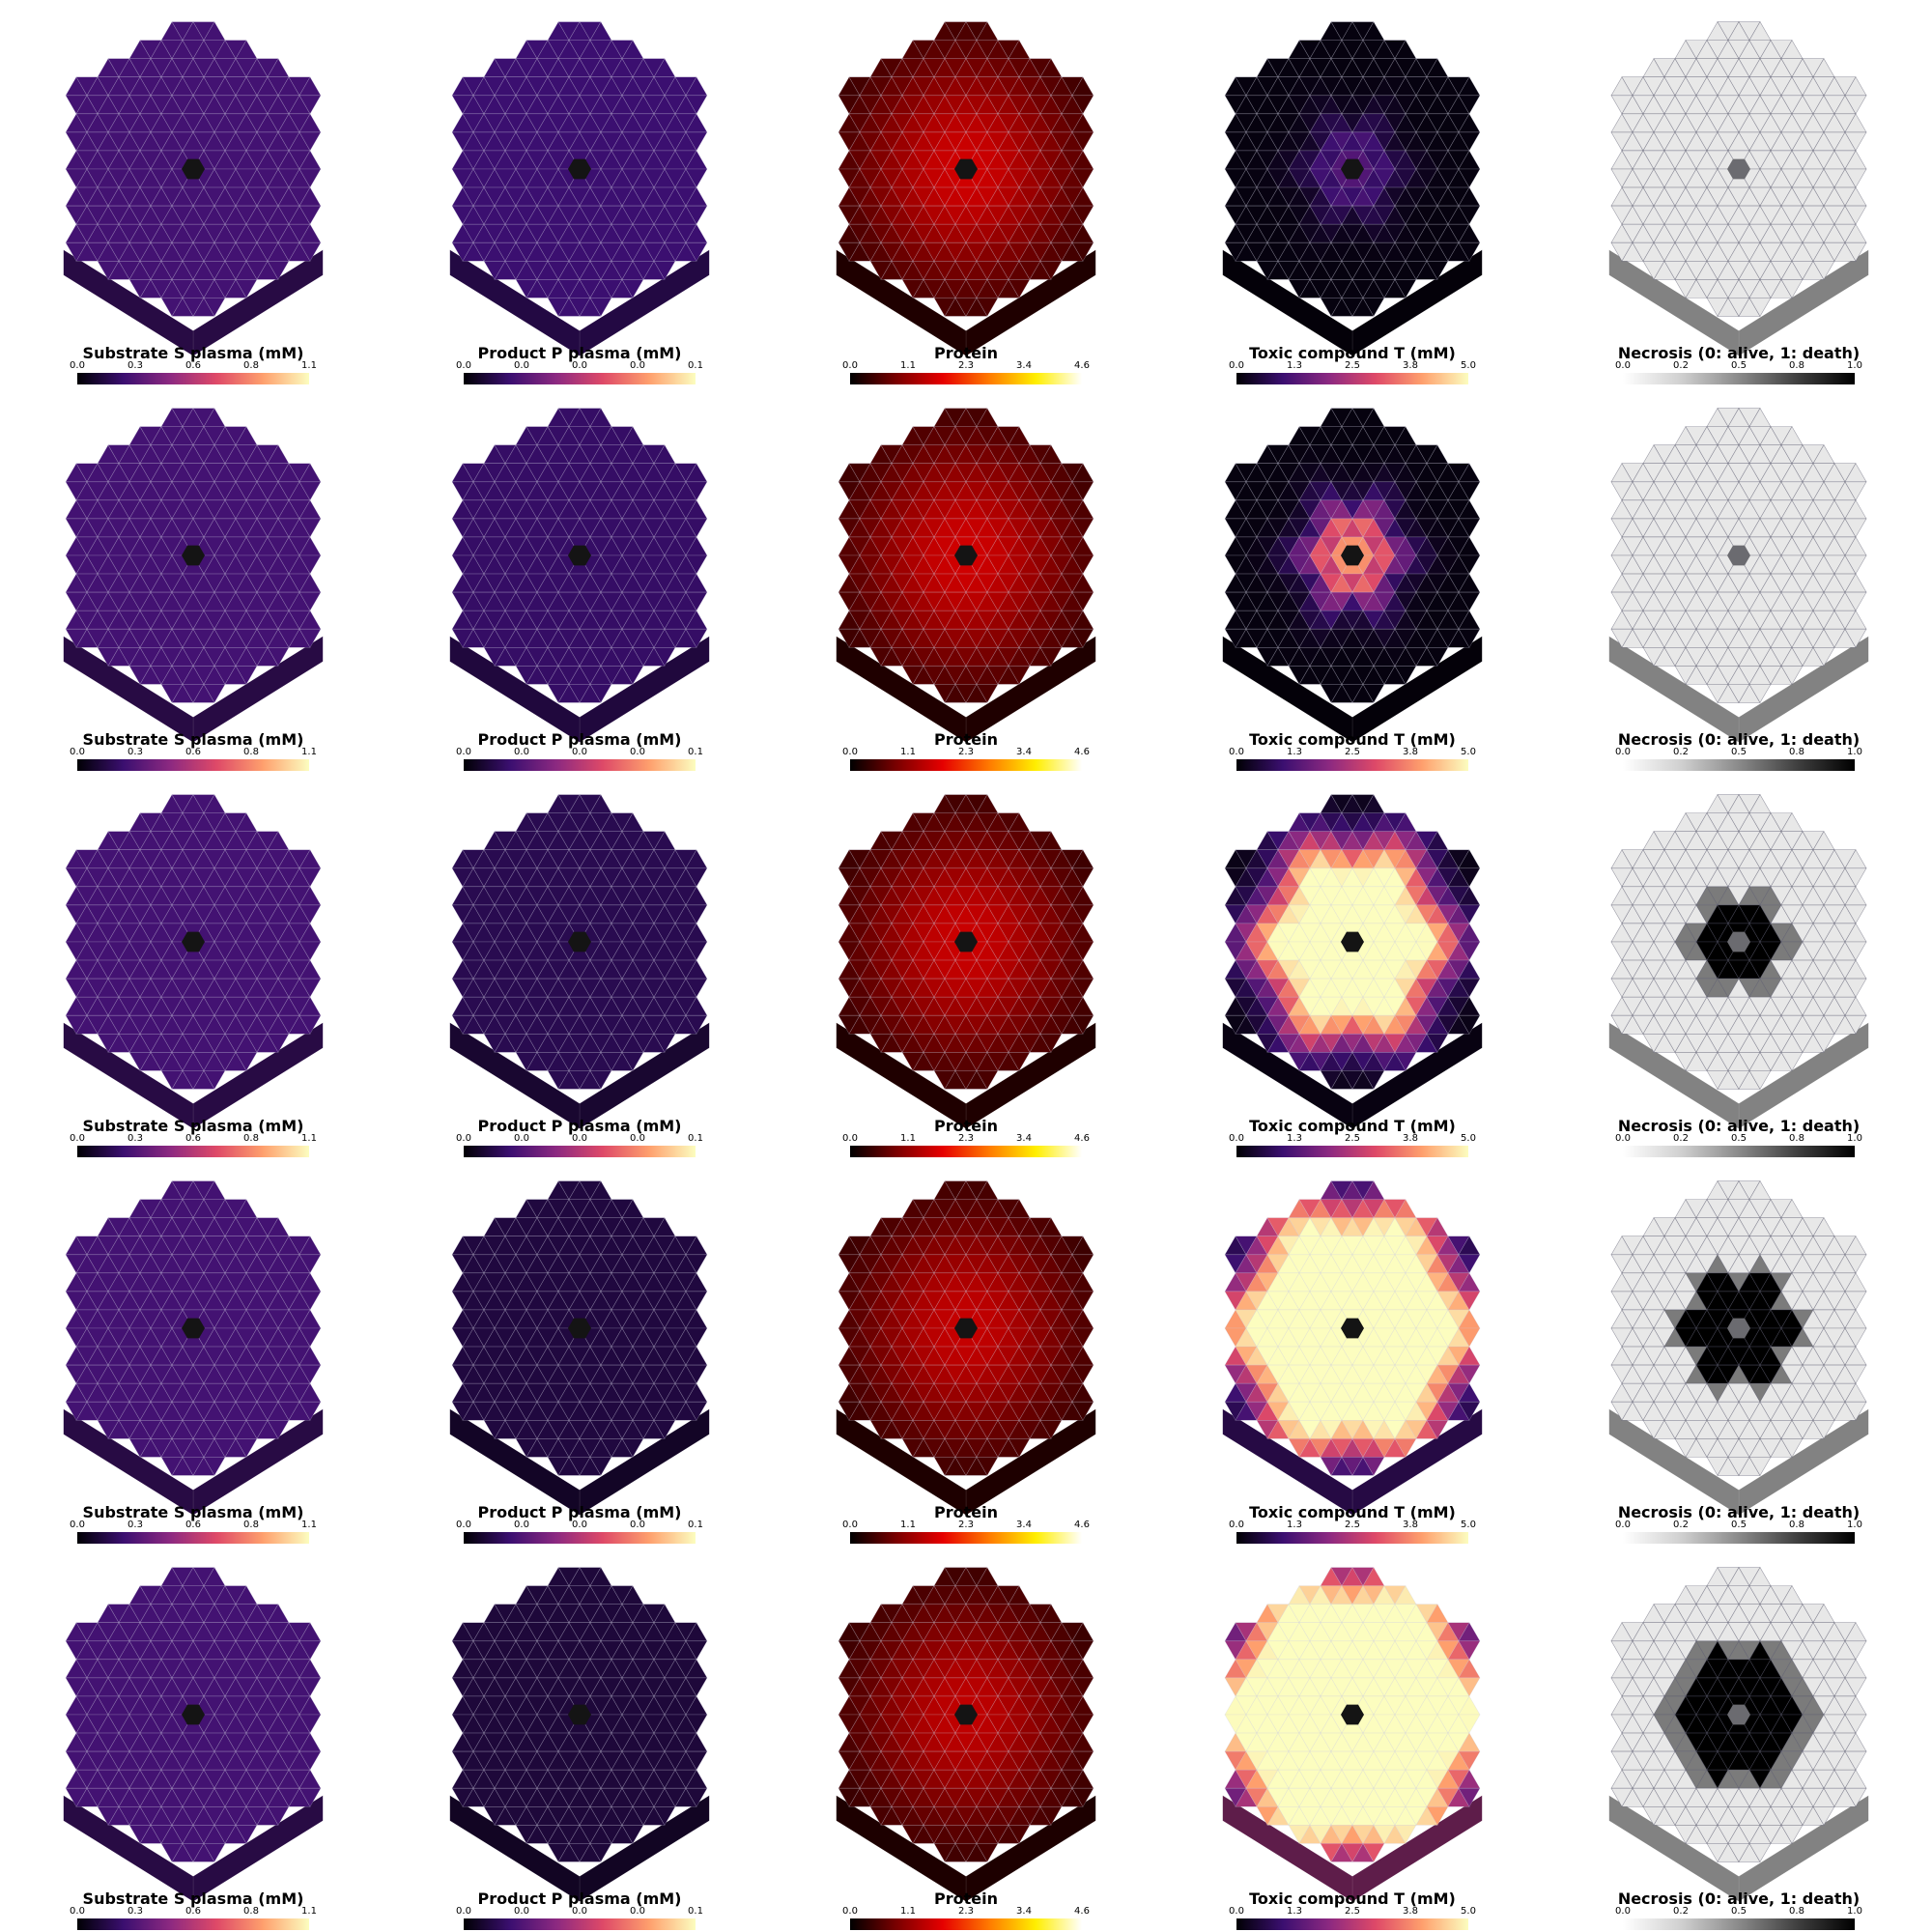  I want to click on panel-substrate-1: Substrate S plasma (mM) 0.0 0.3 0.6 0.8 1.1, so click(193, 193).